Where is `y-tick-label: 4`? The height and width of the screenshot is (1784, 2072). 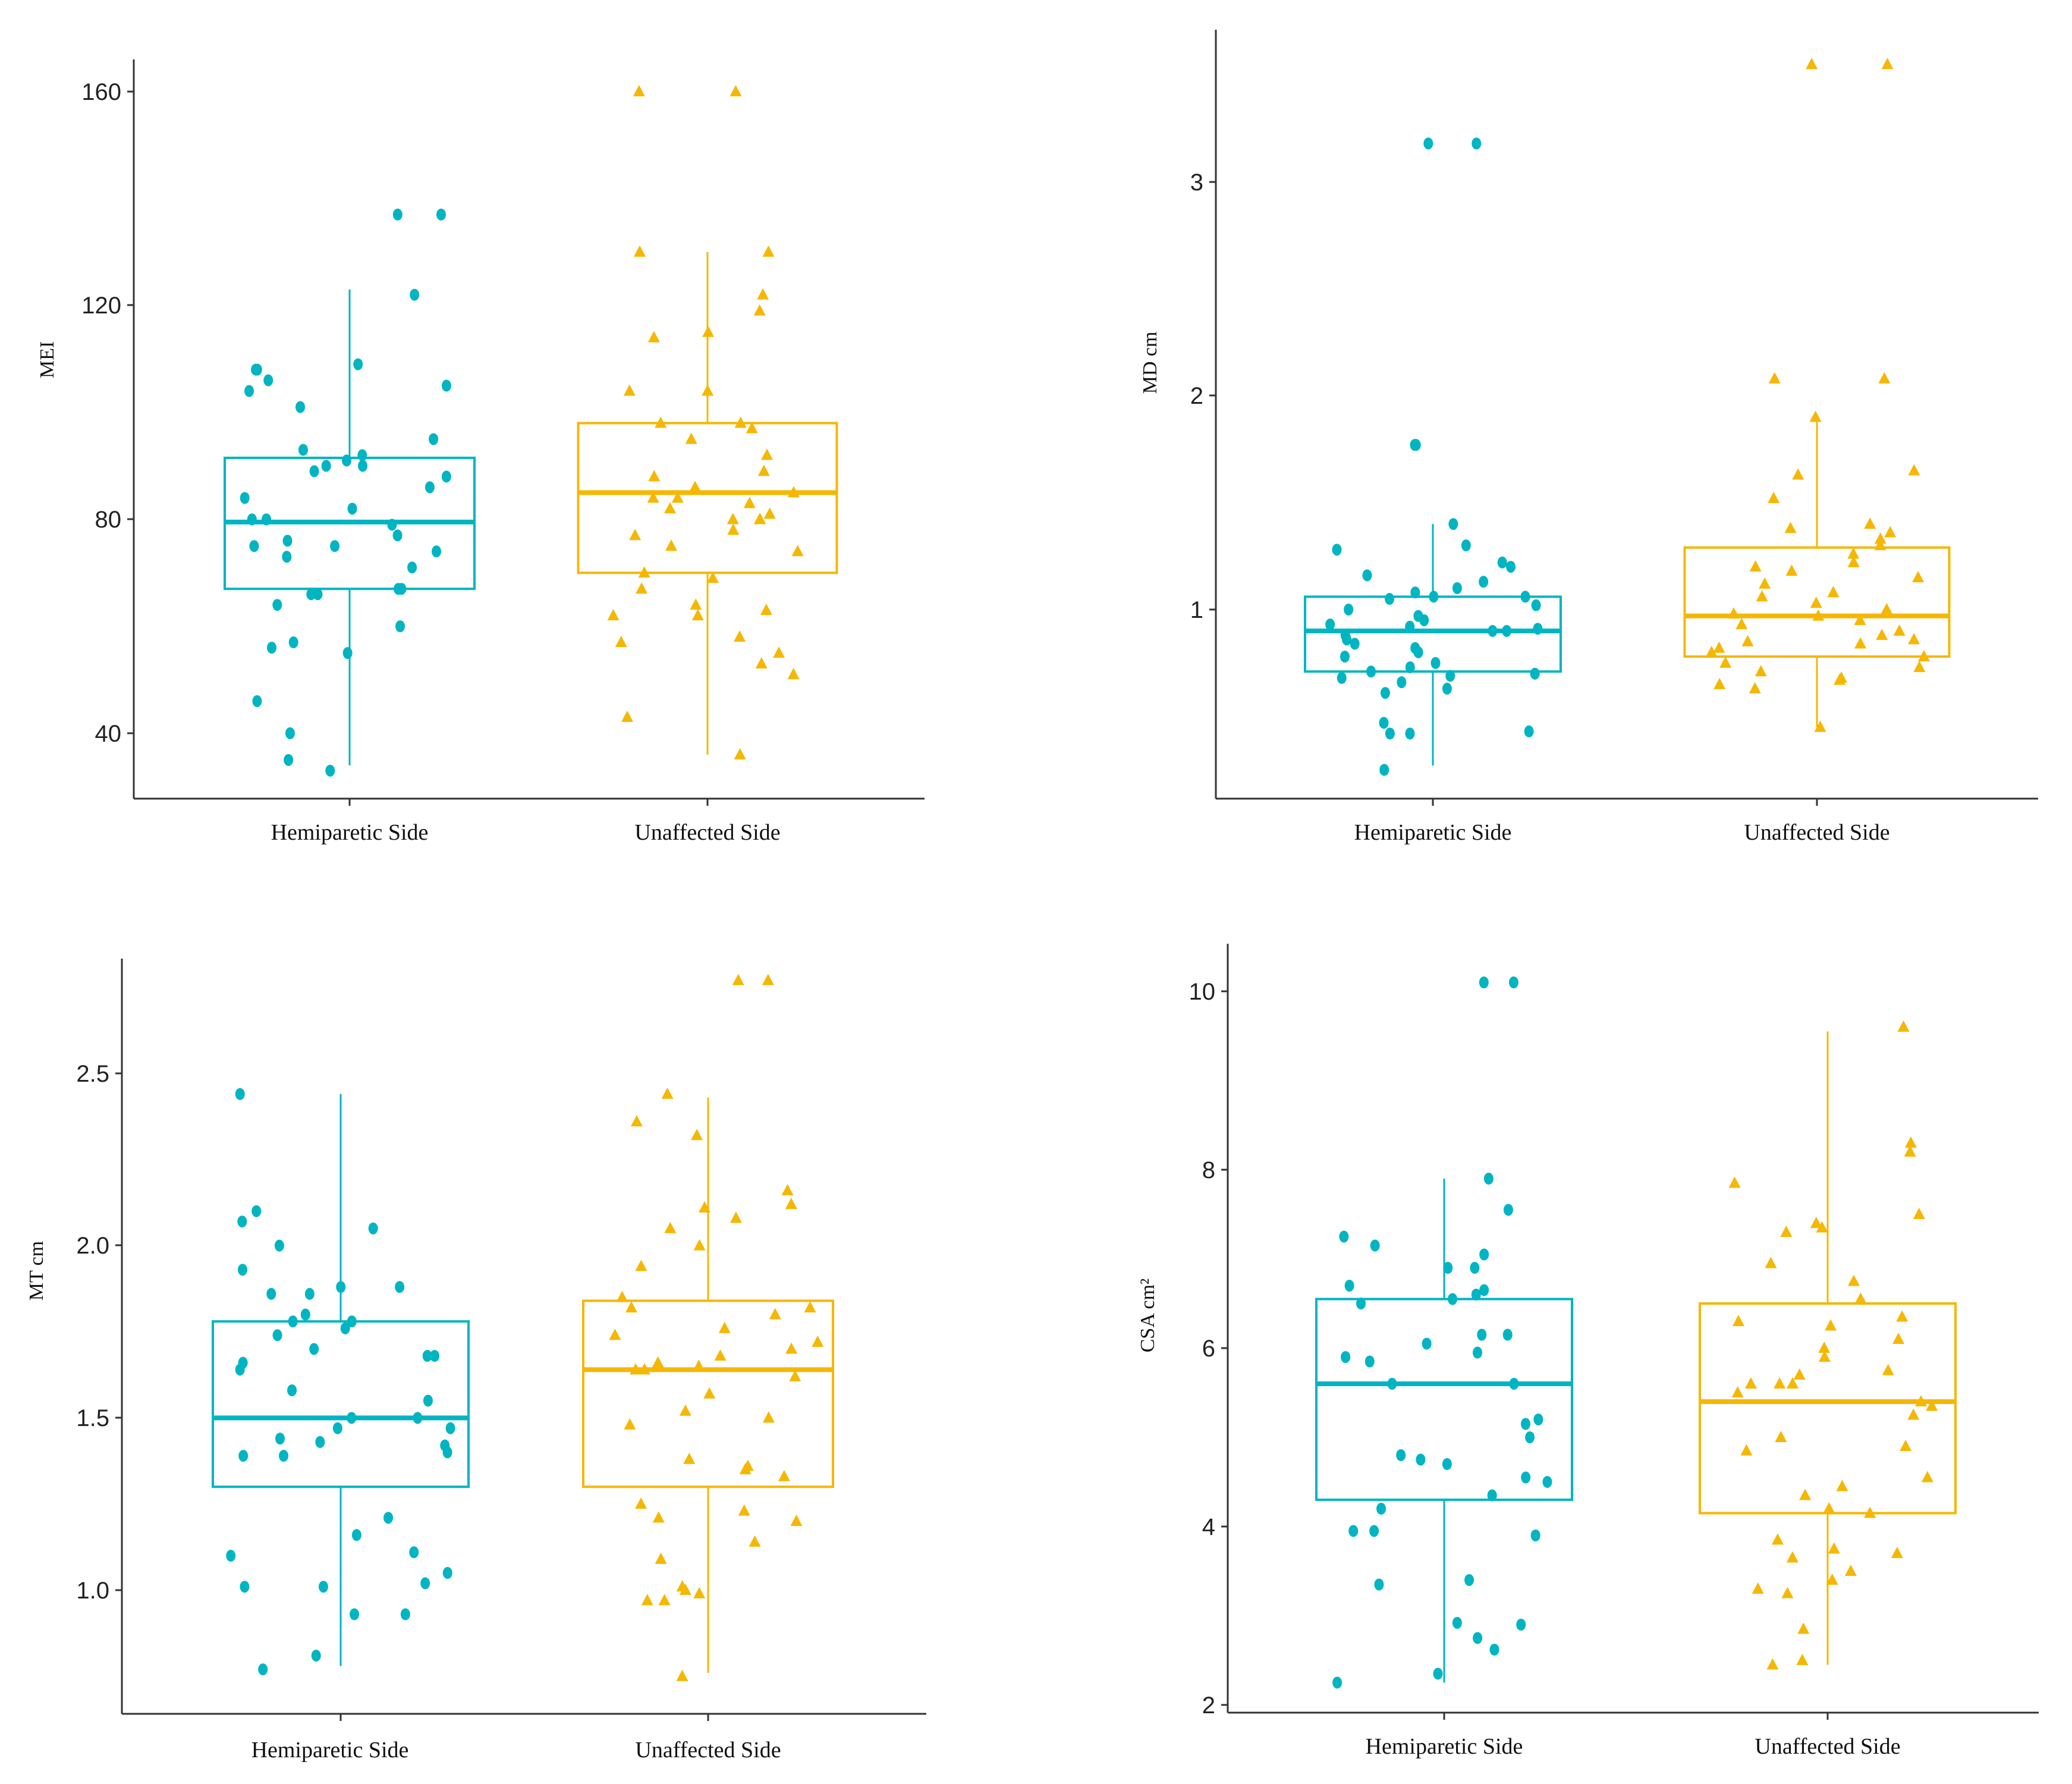 y-tick-label: 4 is located at coordinates (1208, 1527).